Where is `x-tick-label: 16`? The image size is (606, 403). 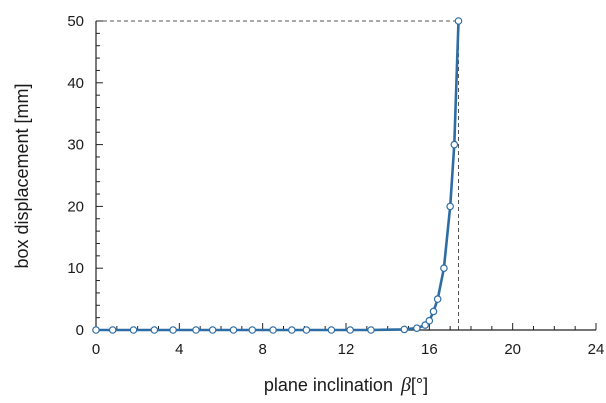 x-tick-label: 16 is located at coordinates (429, 349).